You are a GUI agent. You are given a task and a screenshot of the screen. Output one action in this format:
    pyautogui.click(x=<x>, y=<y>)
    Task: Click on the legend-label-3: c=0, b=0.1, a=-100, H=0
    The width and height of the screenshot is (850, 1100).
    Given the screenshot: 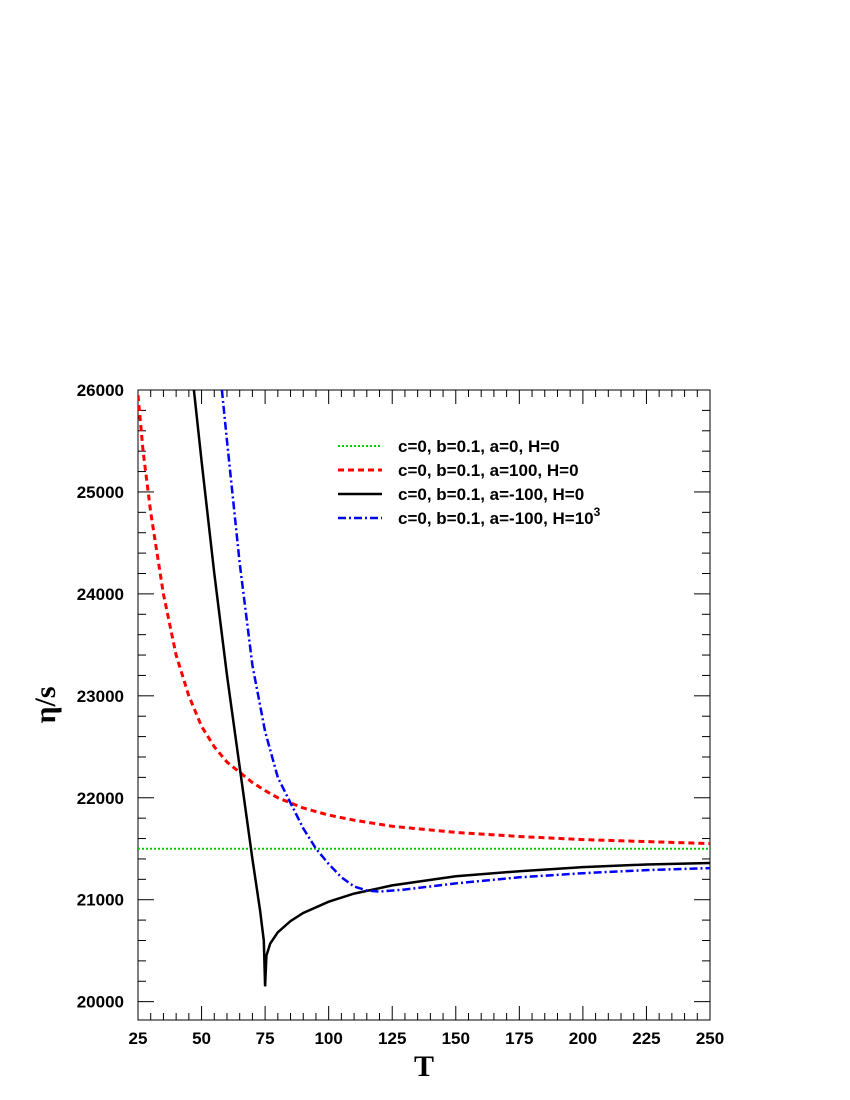 What is the action you would take?
    pyautogui.click(x=491, y=494)
    